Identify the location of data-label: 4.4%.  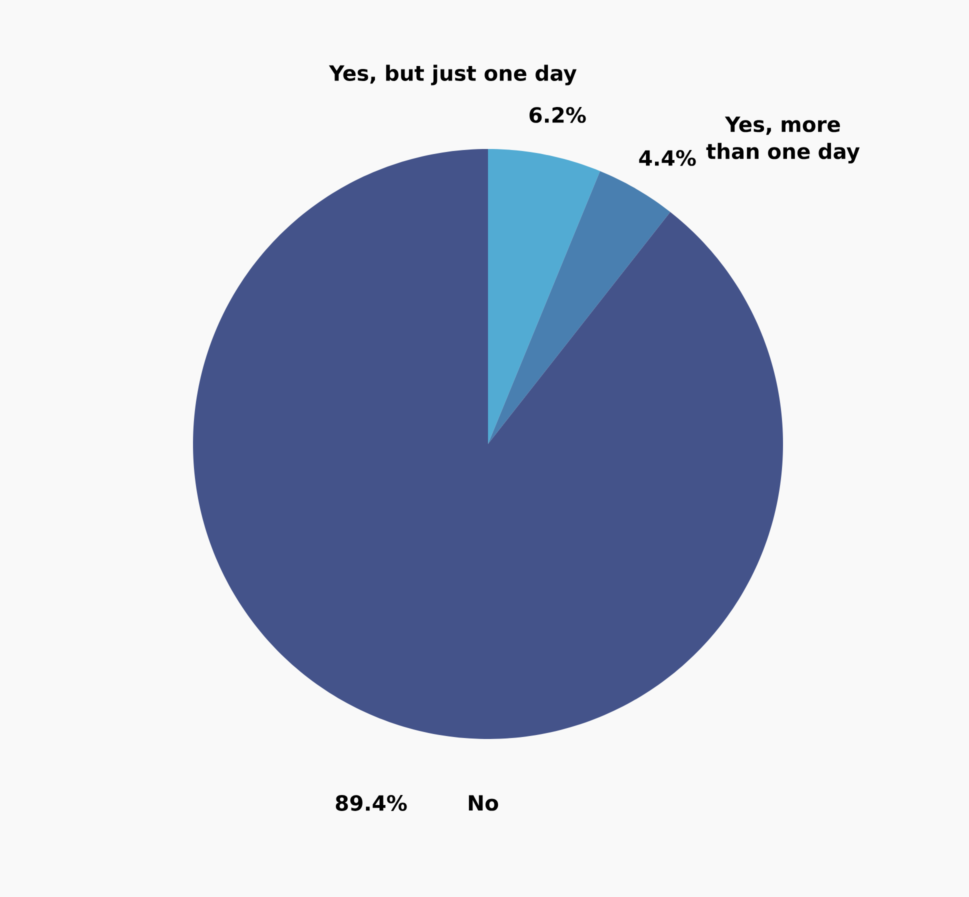
(667, 158).